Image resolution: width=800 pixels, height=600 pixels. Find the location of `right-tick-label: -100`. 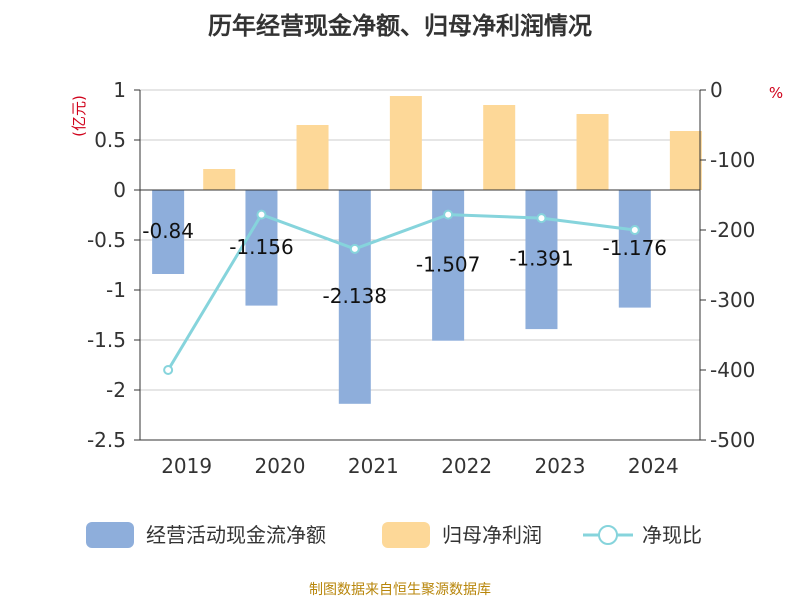

right-tick-label: -100 is located at coordinates (732, 160).